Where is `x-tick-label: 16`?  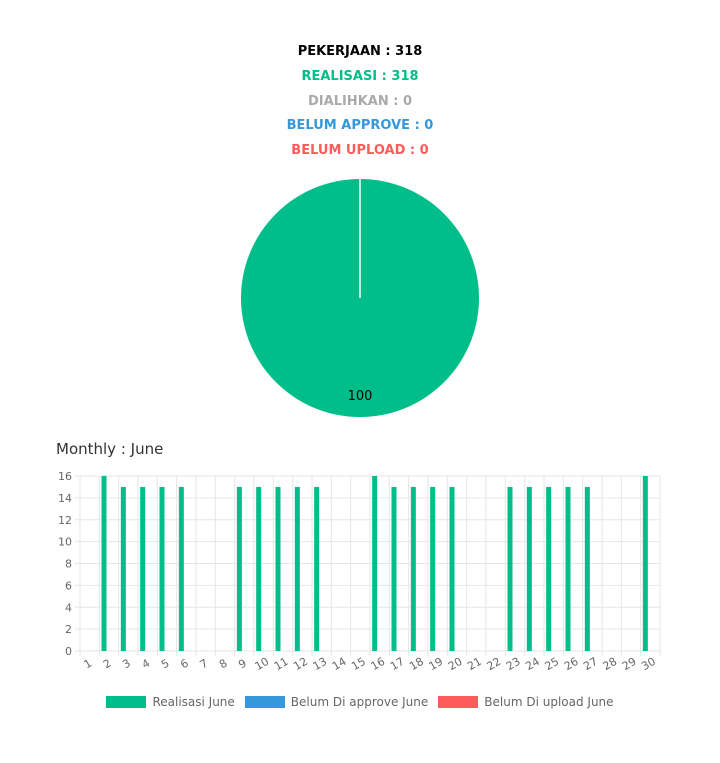
x-tick-label: 16 is located at coordinates (378, 664).